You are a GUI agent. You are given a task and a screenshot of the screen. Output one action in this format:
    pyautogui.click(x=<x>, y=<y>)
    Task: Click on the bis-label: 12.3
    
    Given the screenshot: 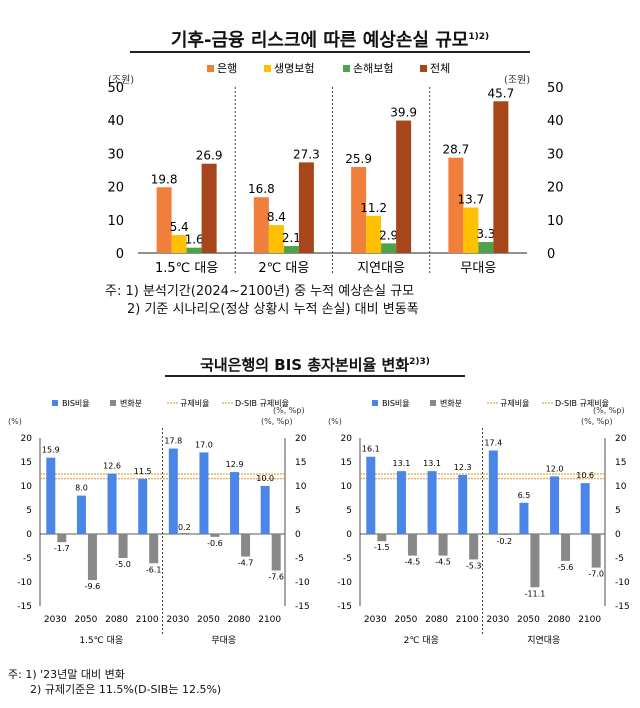 What is the action you would take?
    pyautogui.click(x=463, y=467)
    